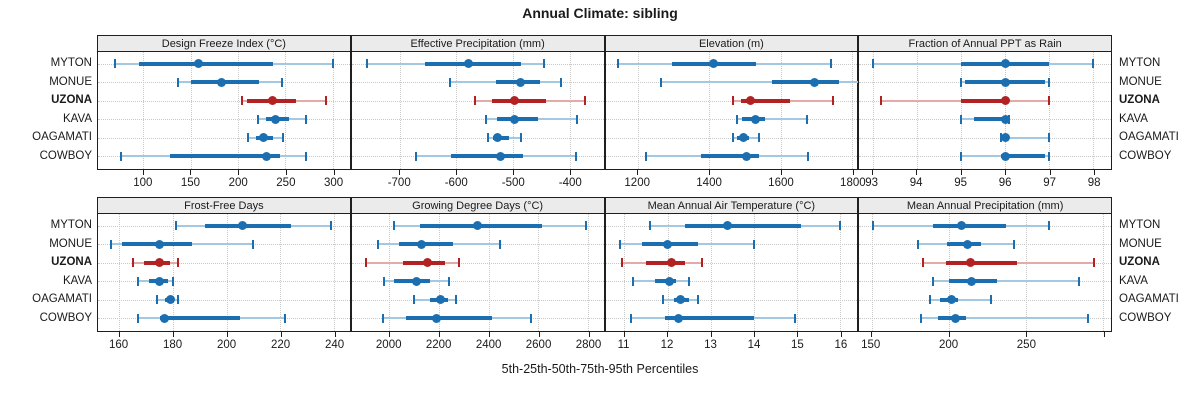 The image size is (1200, 400). Describe the element at coordinates (1026, 345) in the screenshot. I see `x-tick-label: 250` at that location.